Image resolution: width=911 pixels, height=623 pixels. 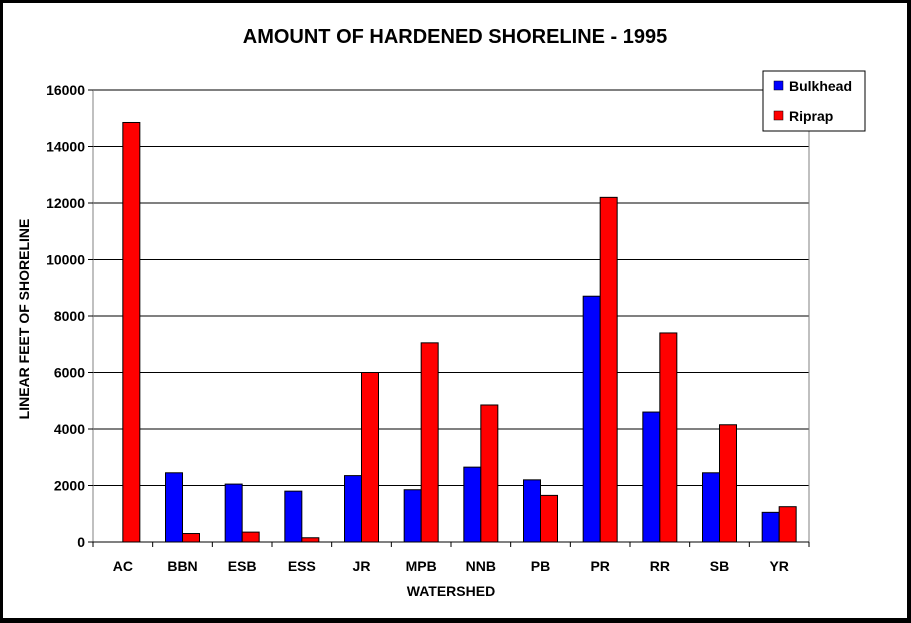 What do you see at coordinates (123, 566) in the screenshot?
I see `x-tick-label: AC` at bounding box center [123, 566].